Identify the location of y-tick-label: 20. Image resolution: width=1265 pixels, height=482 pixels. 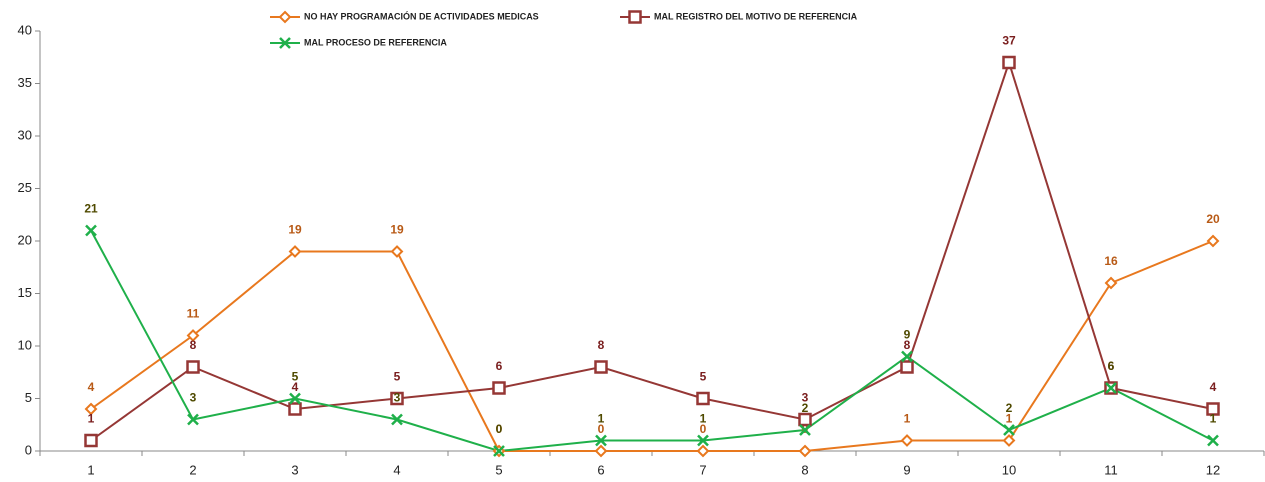
(25, 239).